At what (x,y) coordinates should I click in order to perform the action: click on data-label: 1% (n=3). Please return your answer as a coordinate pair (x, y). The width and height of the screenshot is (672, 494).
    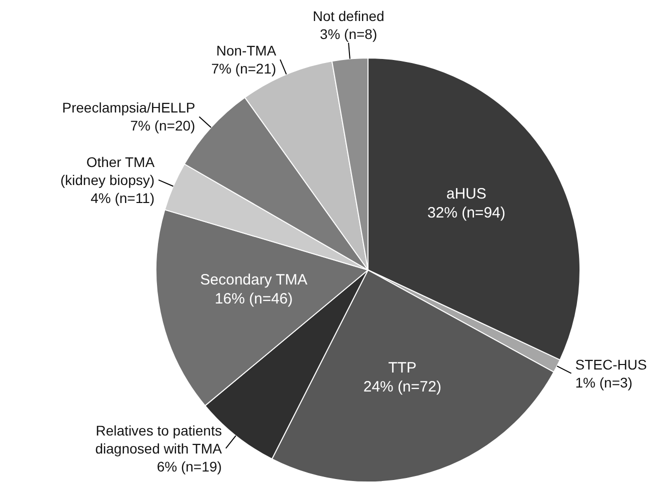
    Looking at the image, I should click on (603, 382).